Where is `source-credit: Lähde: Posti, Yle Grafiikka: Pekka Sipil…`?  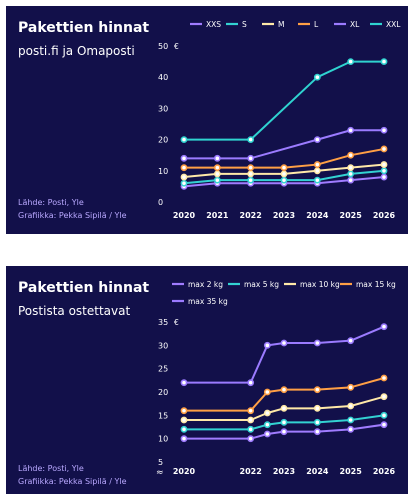
source-credit: Lähde: Posti, Yle Grafiikka: Pekka Sipil… is located at coordinates (72, 475).